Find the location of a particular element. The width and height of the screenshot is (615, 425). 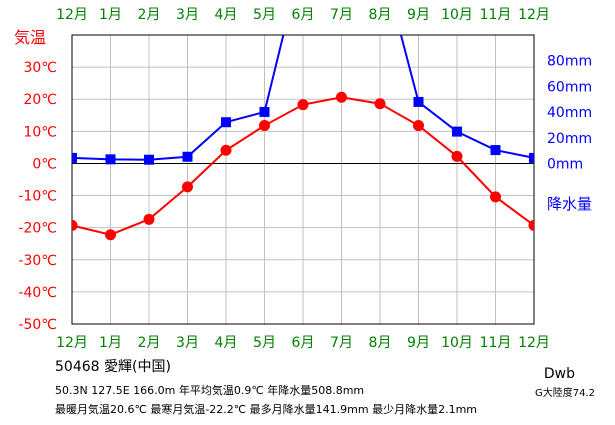

station-title: 50468 愛輝(中国) is located at coordinates (113, 367).